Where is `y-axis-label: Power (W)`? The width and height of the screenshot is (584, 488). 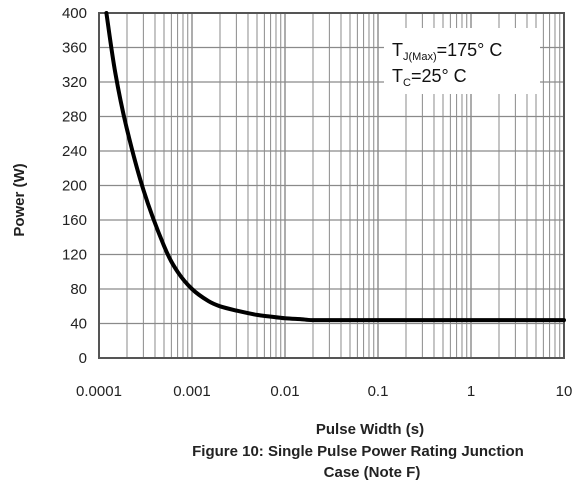
y-axis-label: Power (W) is located at coordinates (19, 199).